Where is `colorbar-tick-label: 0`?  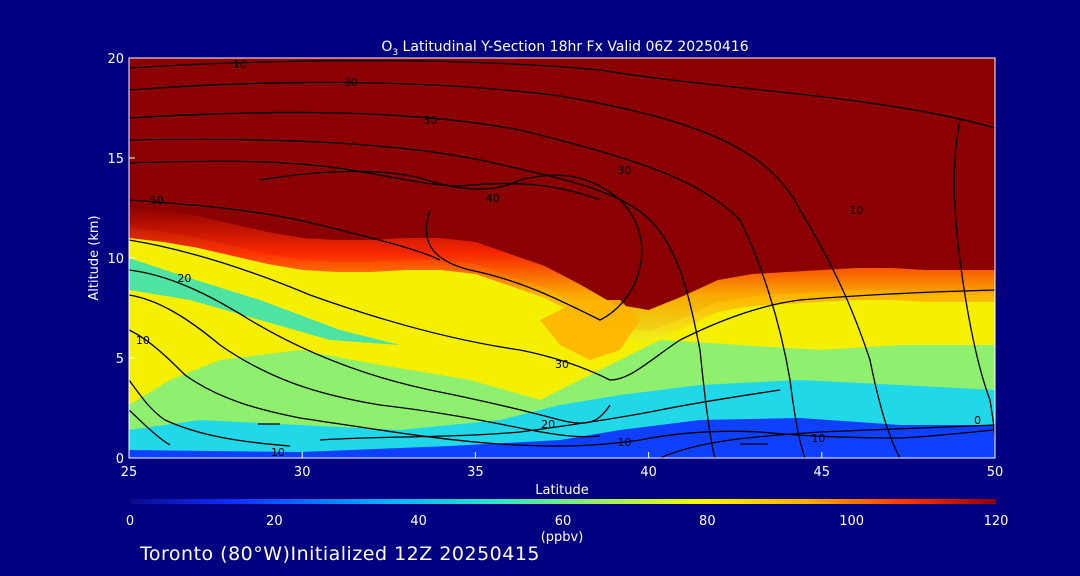 colorbar-tick-label: 0 is located at coordinates (130, 521).